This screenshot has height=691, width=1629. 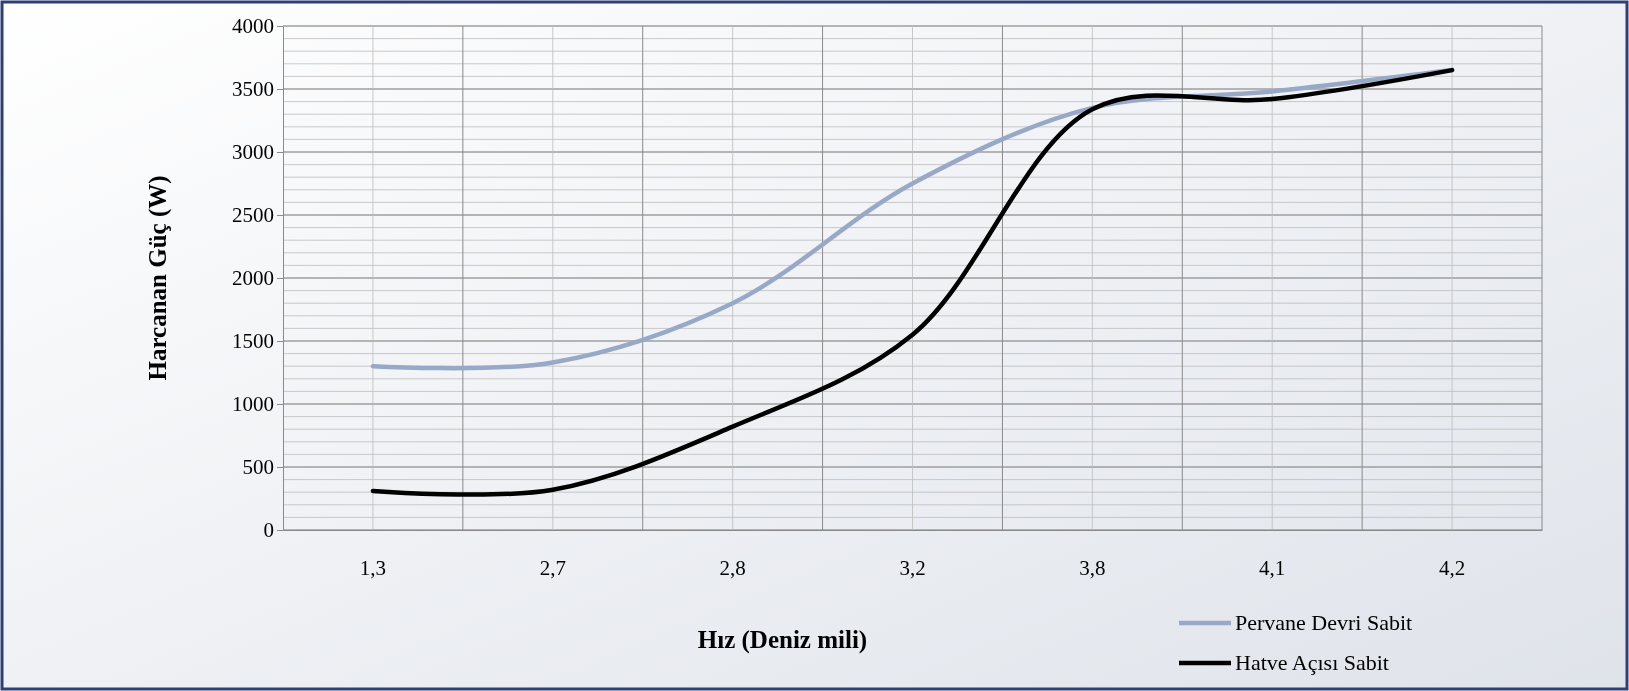 What do you see at coordinates (253, 26) in the screenshot?
I see `y-tick-label: 4000` at bounding box center [253, 26].